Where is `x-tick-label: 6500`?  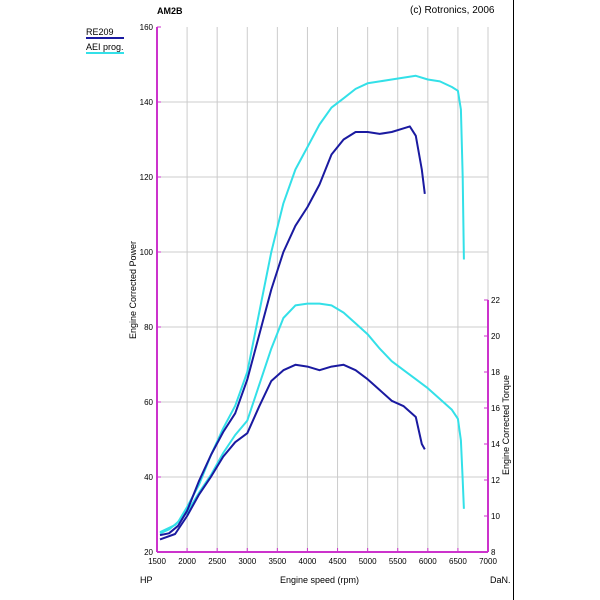 x-tick-label: 6500 is located at coordinates (458, 561).